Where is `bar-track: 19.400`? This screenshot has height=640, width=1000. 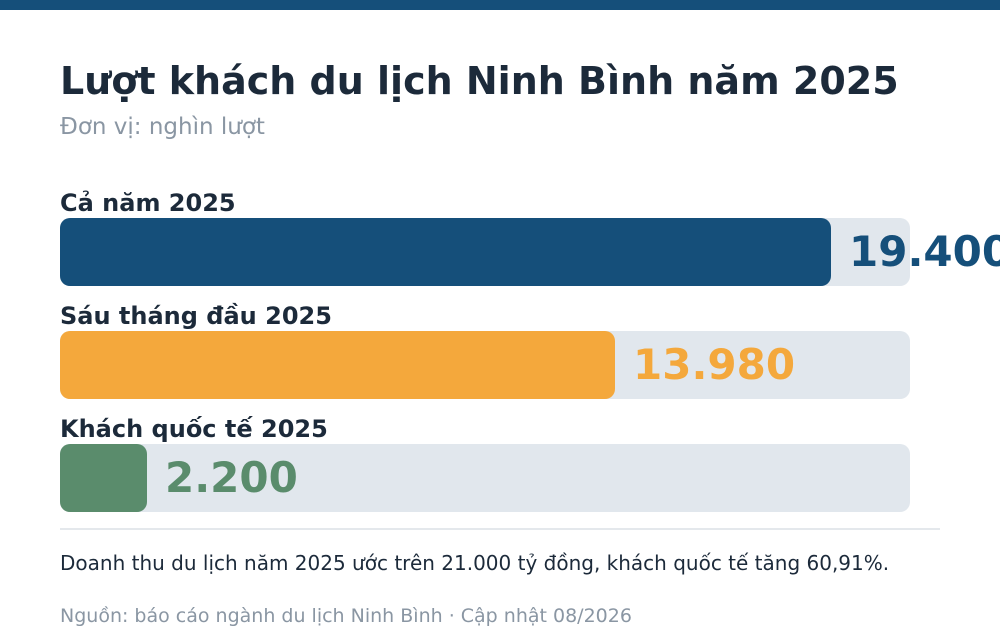 bar-track: 19.400 is located at coordinates (530, 252).